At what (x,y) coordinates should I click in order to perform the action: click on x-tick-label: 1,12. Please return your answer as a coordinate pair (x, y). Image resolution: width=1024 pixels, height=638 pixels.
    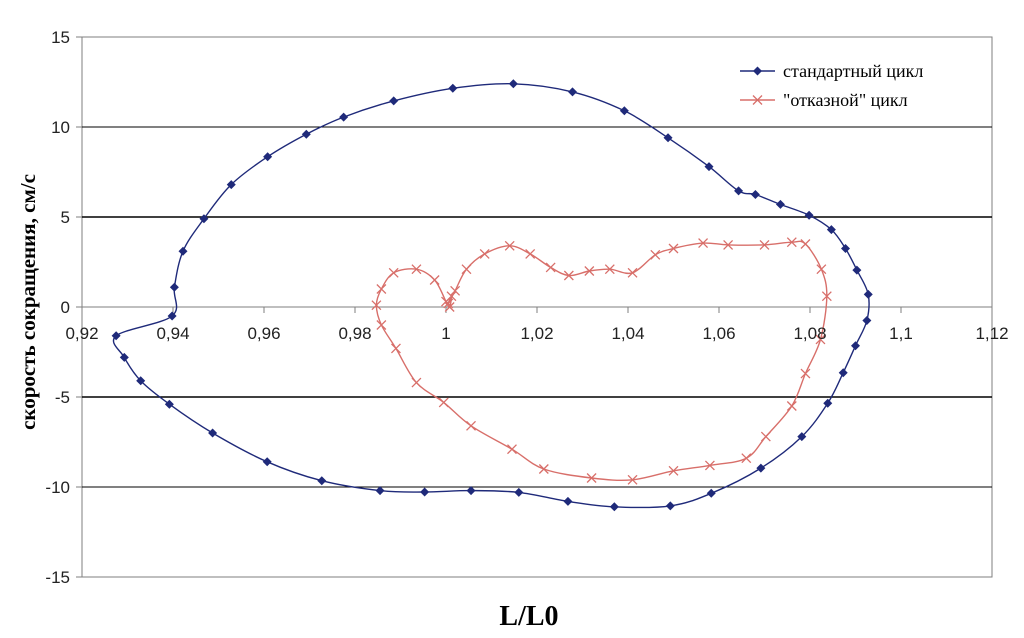
    Looking at the image, I should click on (991, 333).